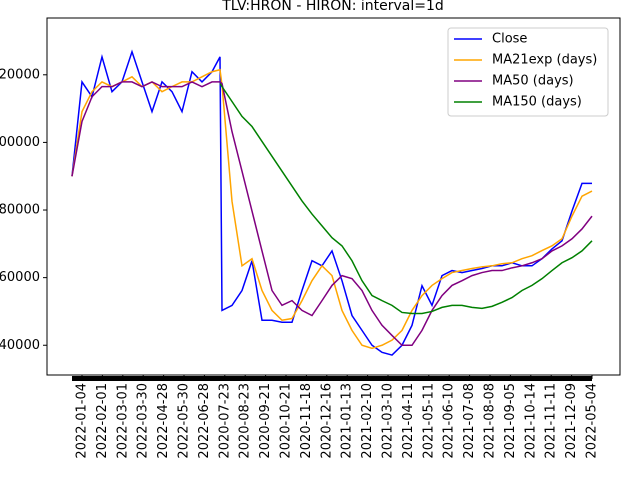  I want to click on legend-label: MA21exp (days), so click(544, 60).